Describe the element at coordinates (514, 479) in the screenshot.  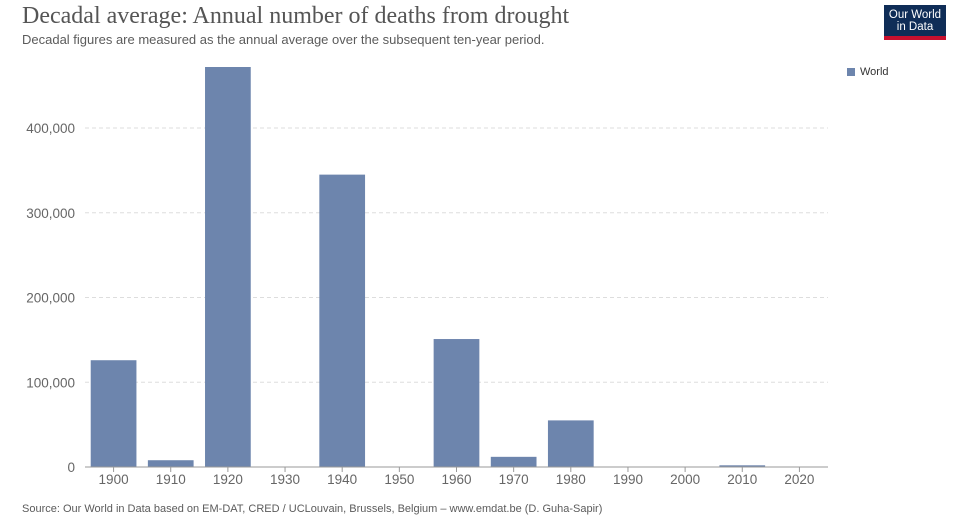
I see `x-tick-label: 1970` at that location.